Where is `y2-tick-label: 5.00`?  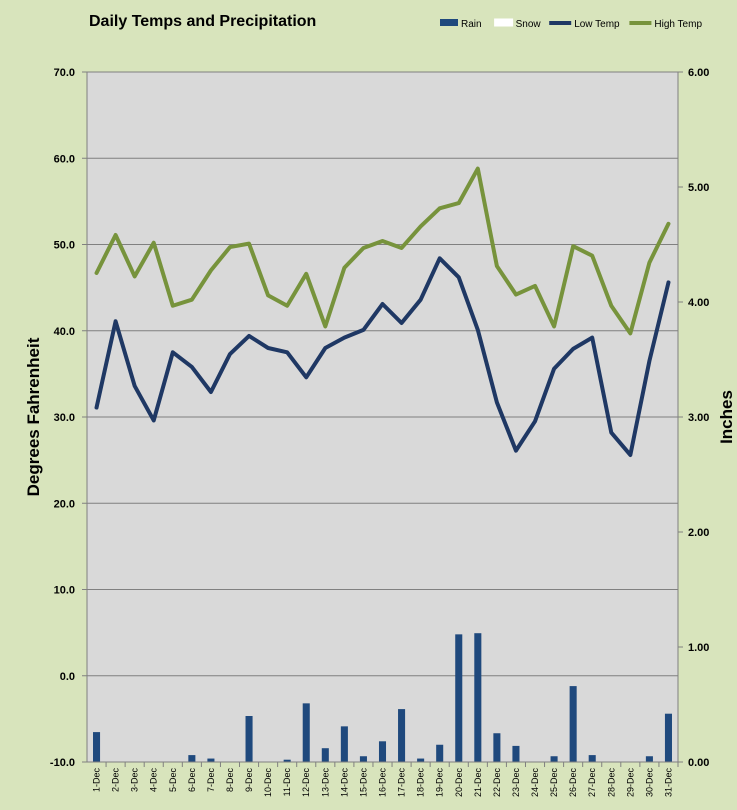 y2-tick-label: 5.00 is located at coordinates (698, 188).